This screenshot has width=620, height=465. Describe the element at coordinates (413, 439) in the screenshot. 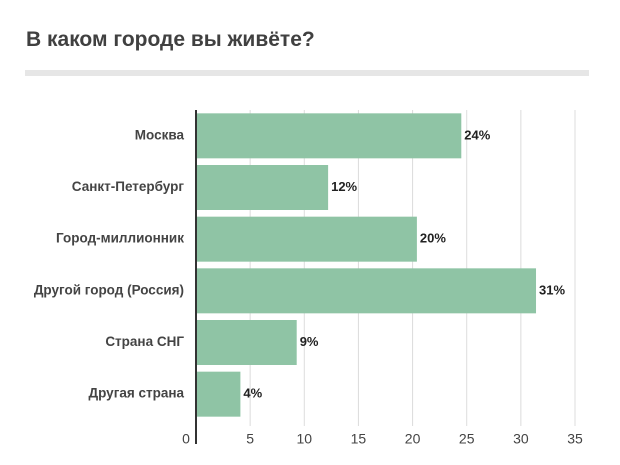

I see `x-tick-label-20: 20` at that location.